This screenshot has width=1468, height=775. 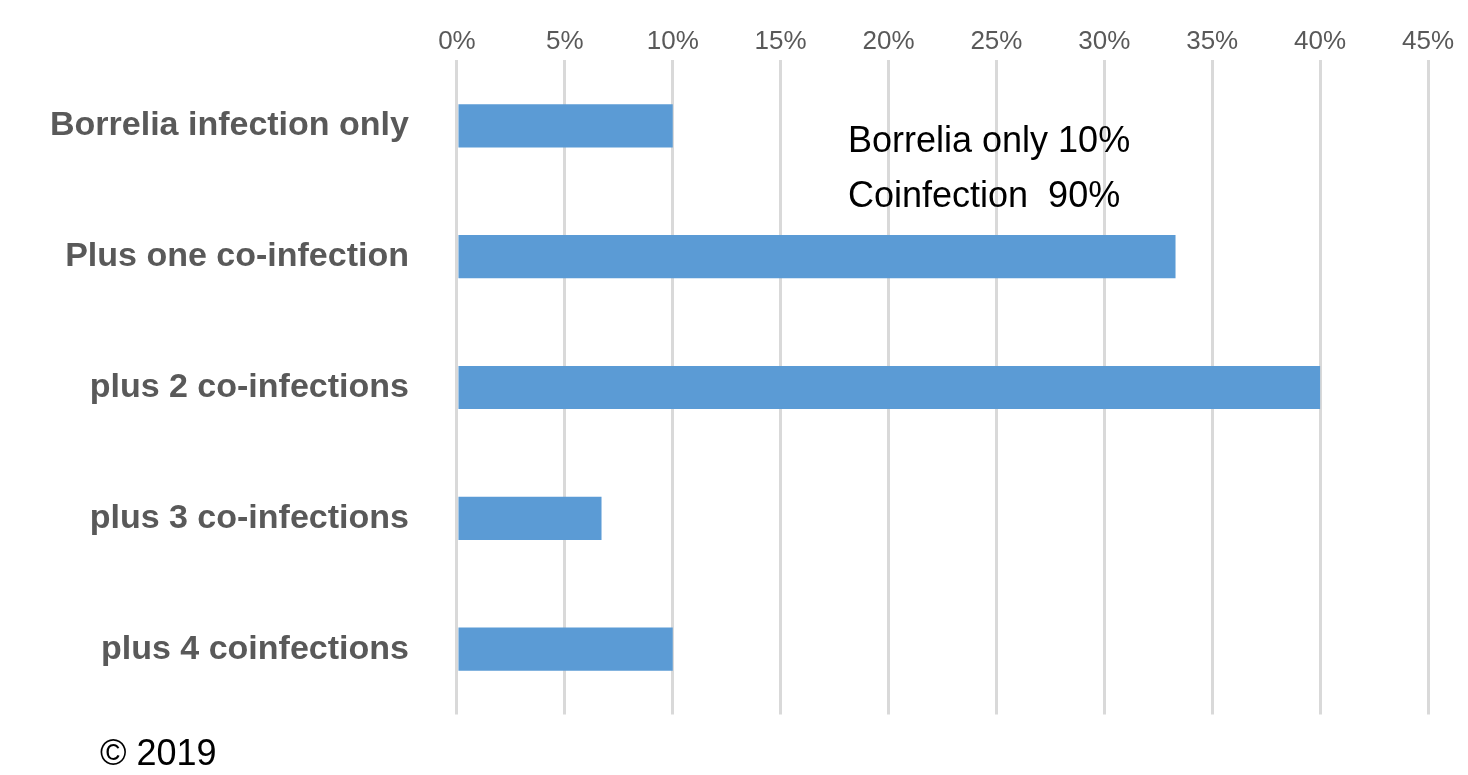 What do you see at coordinates (672, 39) in the screenshot?
I see `x-tick-label: 10%` at bounding box center [672, 39].